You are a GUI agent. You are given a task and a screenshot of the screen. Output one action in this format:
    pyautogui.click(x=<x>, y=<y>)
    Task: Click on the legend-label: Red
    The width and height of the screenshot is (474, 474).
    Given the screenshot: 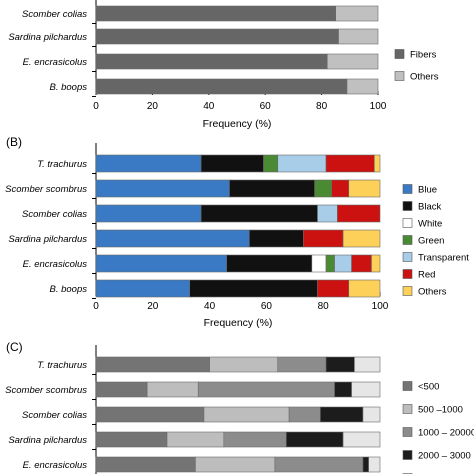 What is the action you would take?
    pyautogui.click(x=426, y=275)
    